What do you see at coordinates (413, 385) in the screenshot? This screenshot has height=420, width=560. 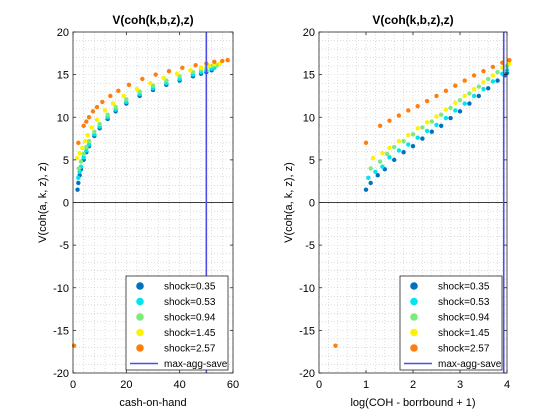 I see `x-tick-label: 2` at bounding box center [413, 385].